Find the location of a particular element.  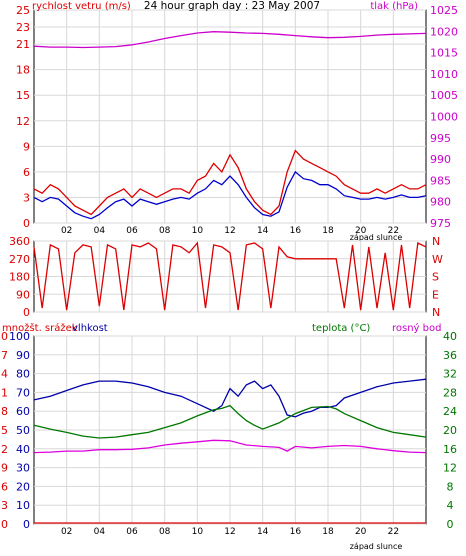

precip-tick-label: 12 is located at coordinates (4, 449).